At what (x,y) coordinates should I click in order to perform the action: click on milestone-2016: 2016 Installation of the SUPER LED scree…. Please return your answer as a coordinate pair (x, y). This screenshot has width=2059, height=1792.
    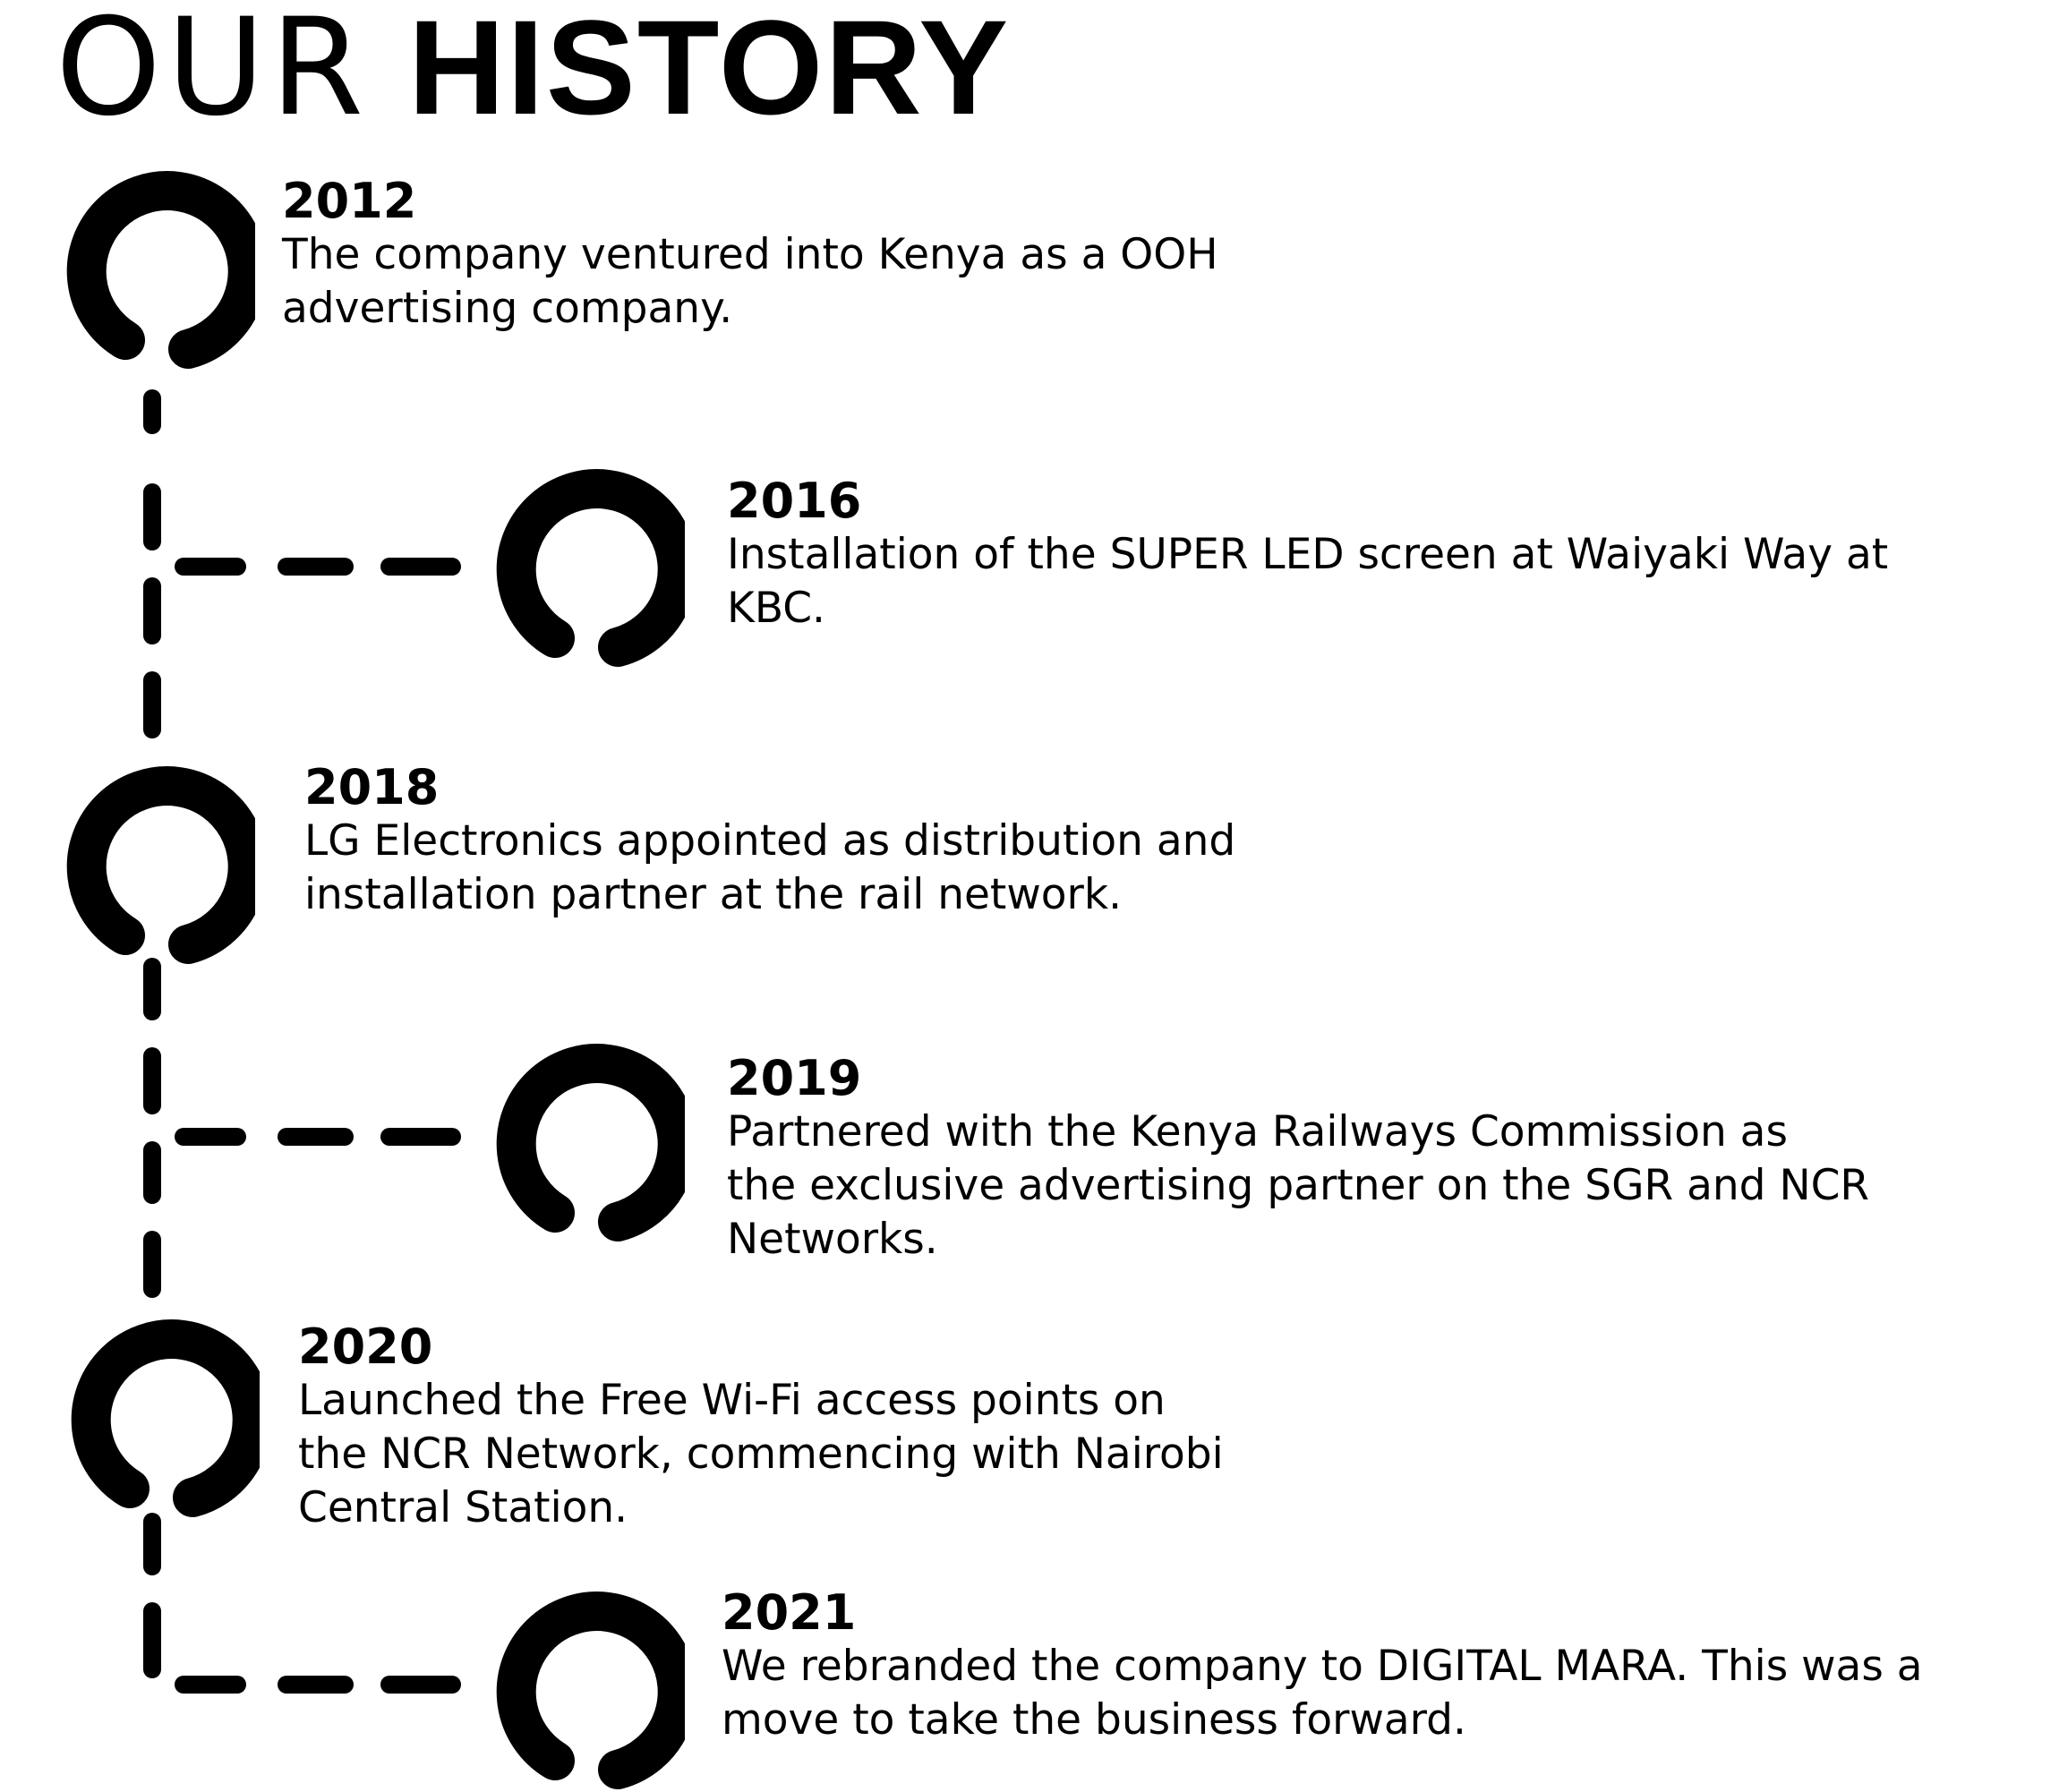
    Looking at the image, I should click on (1307, 555).